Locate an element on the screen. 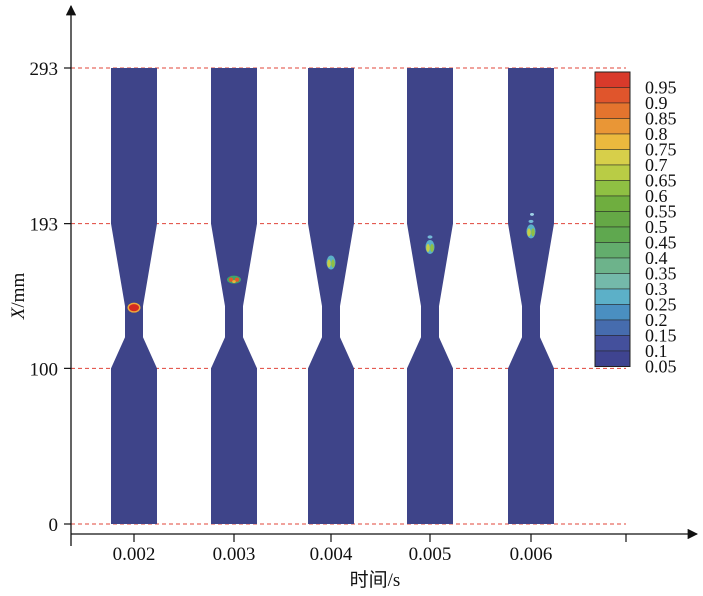 Image resolution: width=703 pixels, height=596 pixels. x-tick-label: 0.005 is located at coordinates (430, 554).